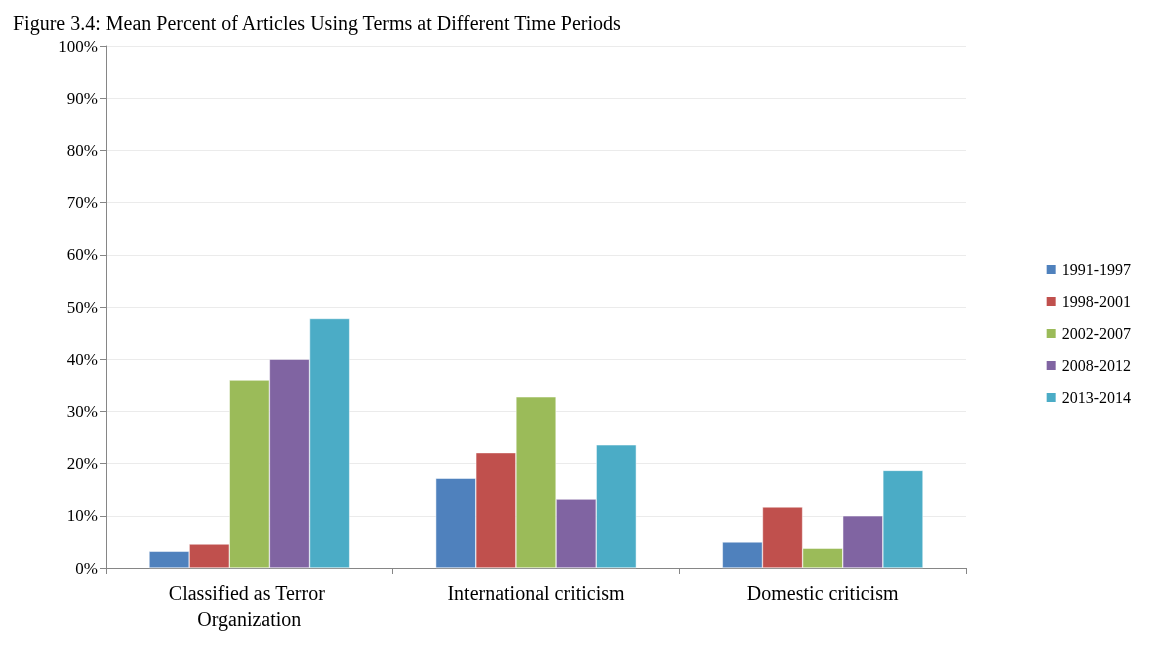 The height and width of the screenshot is (667, 1154). What do you see at coordinates (536, 593) in the screenshot?
I see `x-tick-label: International criticism` at bounding box center [536, 593].